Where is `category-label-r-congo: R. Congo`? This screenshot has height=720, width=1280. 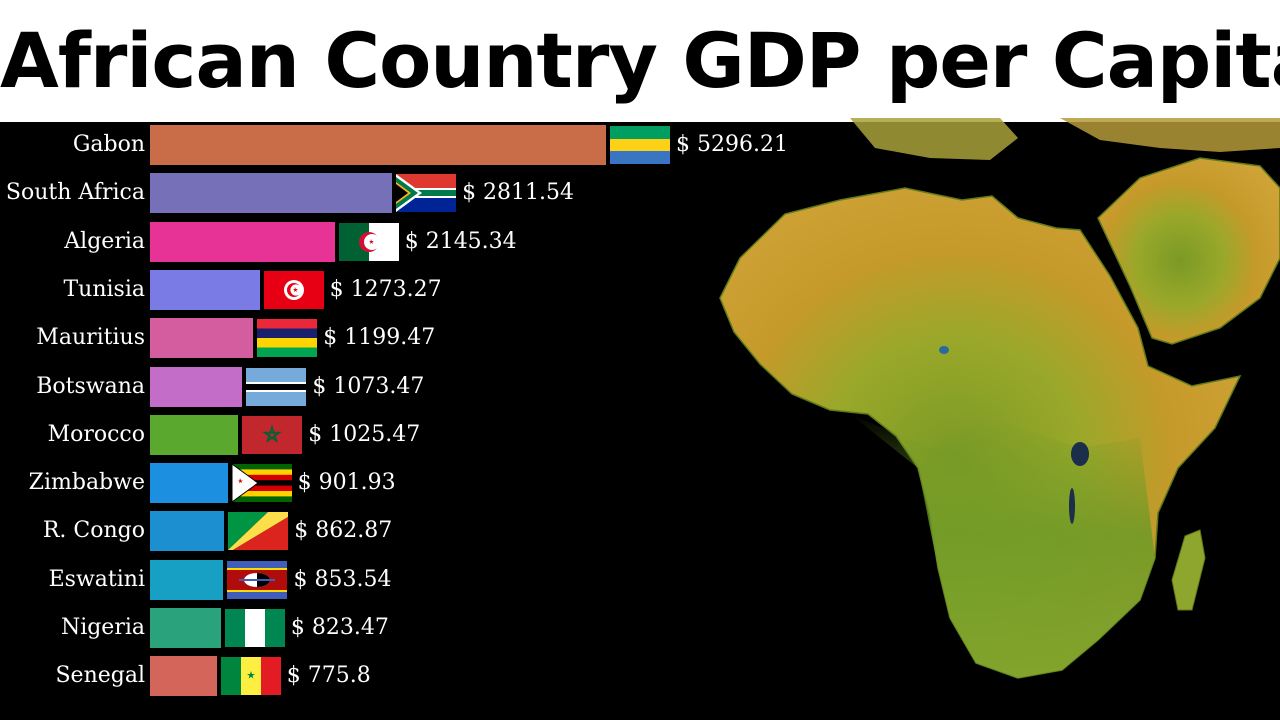 category-label-r-congo: R. Congo is located at coordinates (93, 531).